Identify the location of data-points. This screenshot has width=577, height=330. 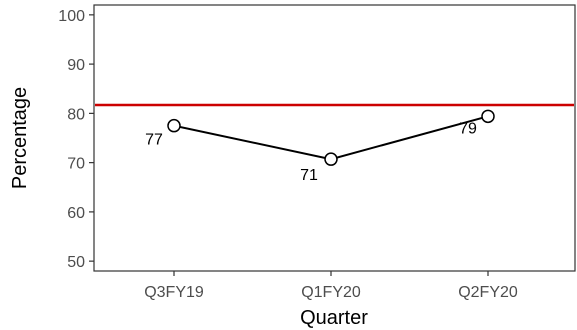
(331, 137).